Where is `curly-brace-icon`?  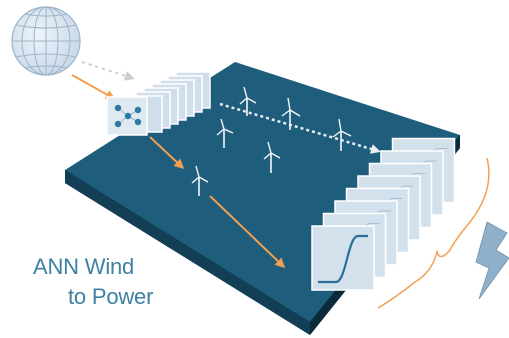 curly-brace-icon is located at coordinates (433, 233).